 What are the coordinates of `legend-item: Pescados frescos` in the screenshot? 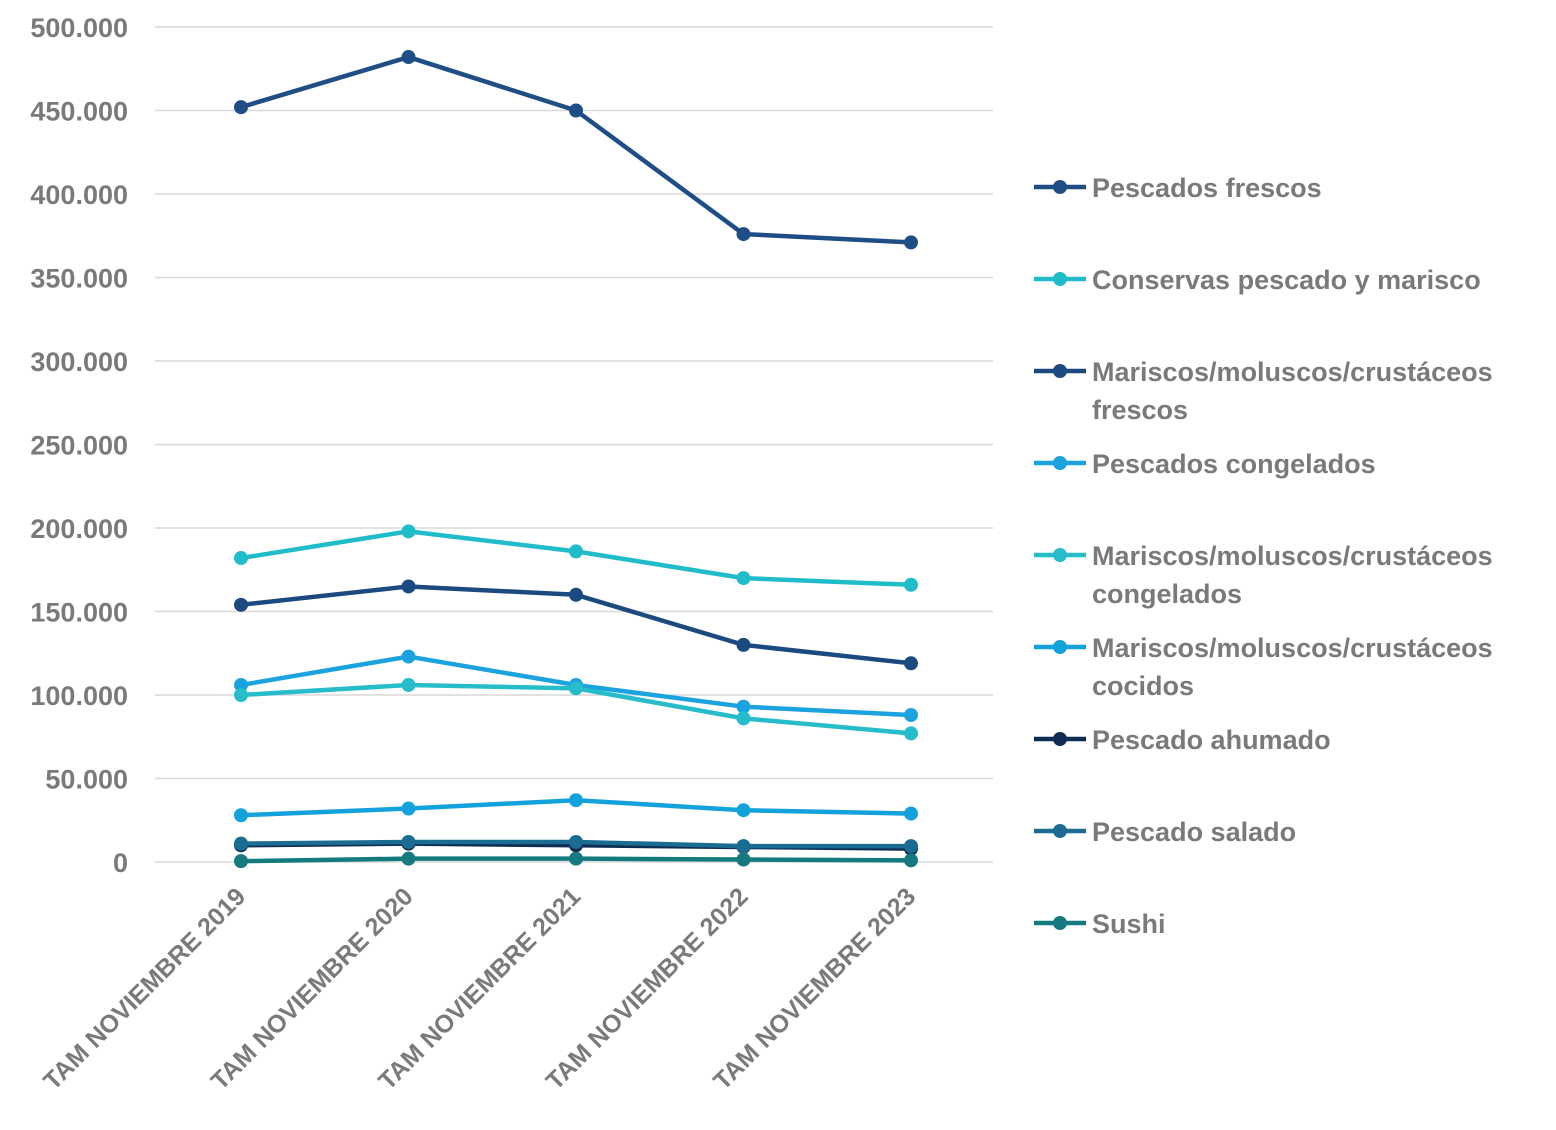 It's located at (1178, 188).